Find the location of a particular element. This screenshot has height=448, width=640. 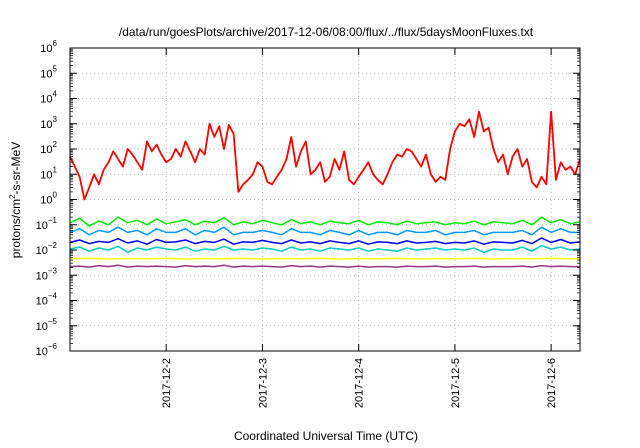

y-tick-label: 10² is located at coordinates (48, 148).